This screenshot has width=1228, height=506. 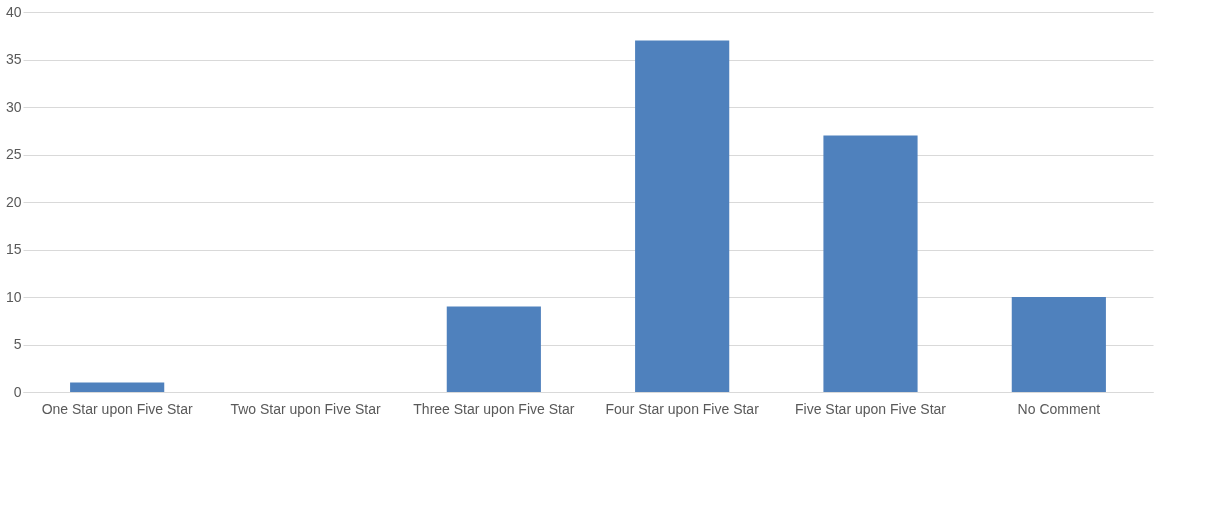 What do you see at coordinates (871, 408) in the screenshot?
I see `x-tick-label: Five Star upon Five Star` at bounding box center [871, 408].